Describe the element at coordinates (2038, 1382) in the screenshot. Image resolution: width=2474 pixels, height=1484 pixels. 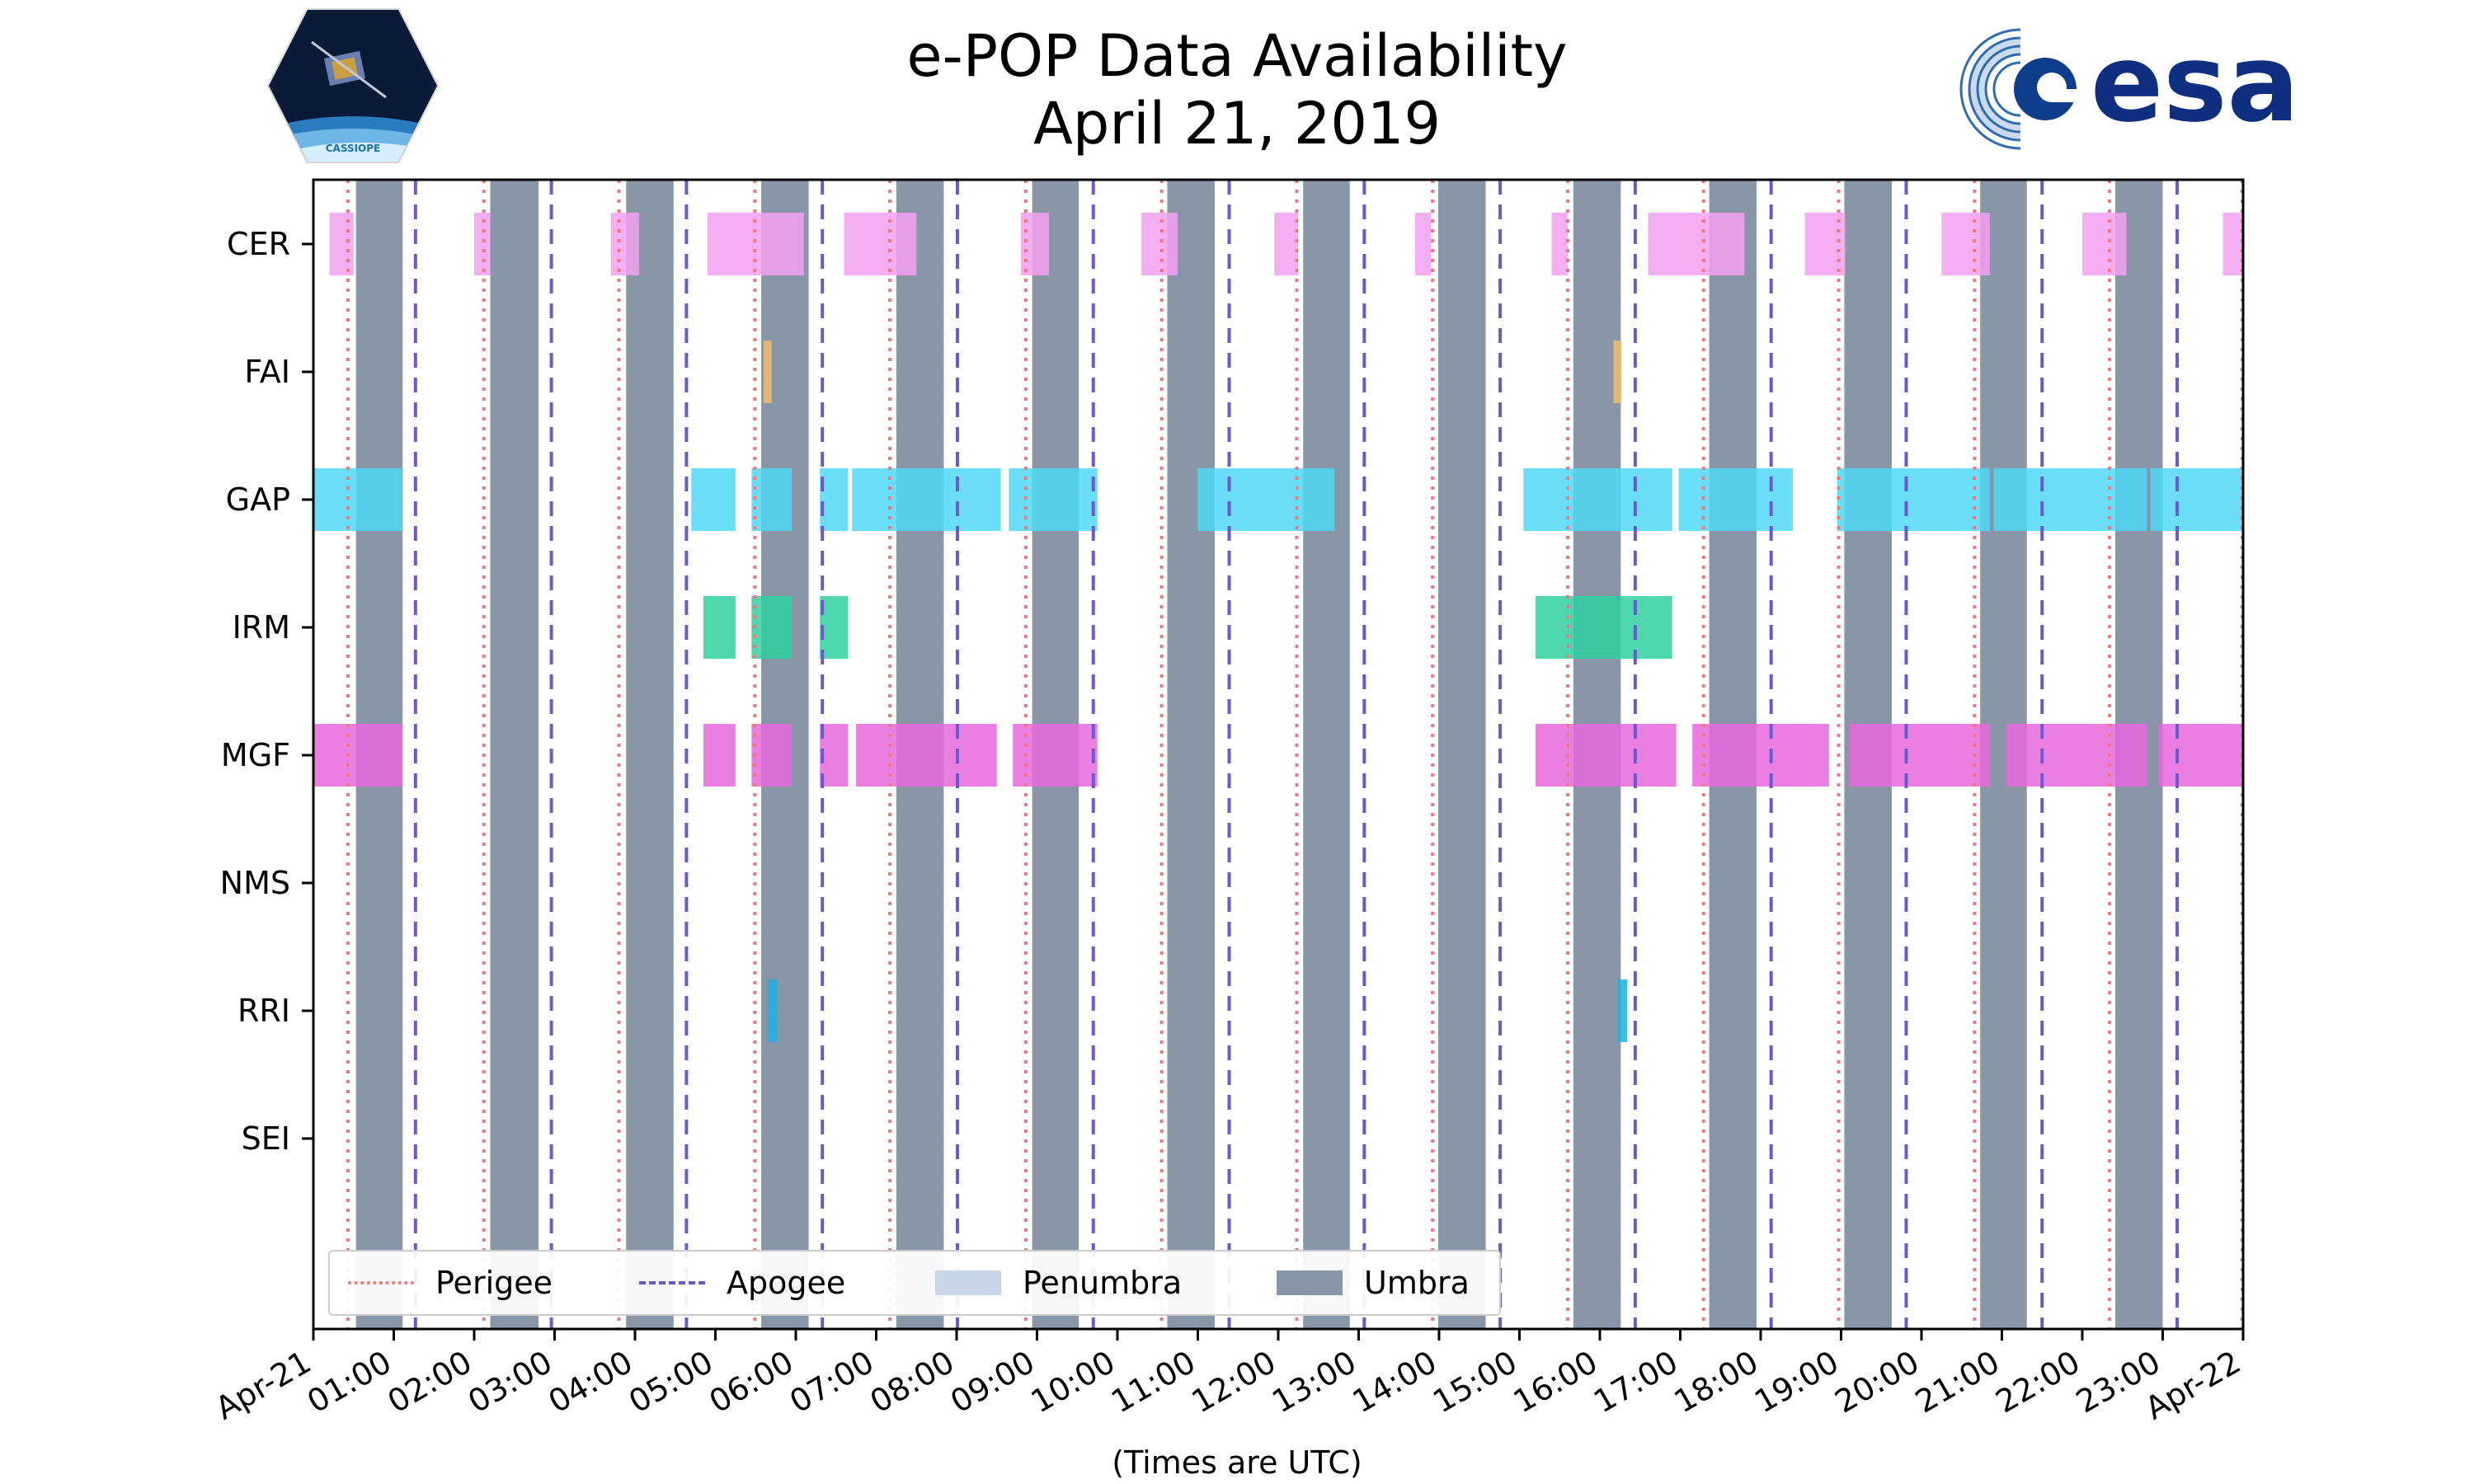
I see `x-tick-label: 22:00` at that location.